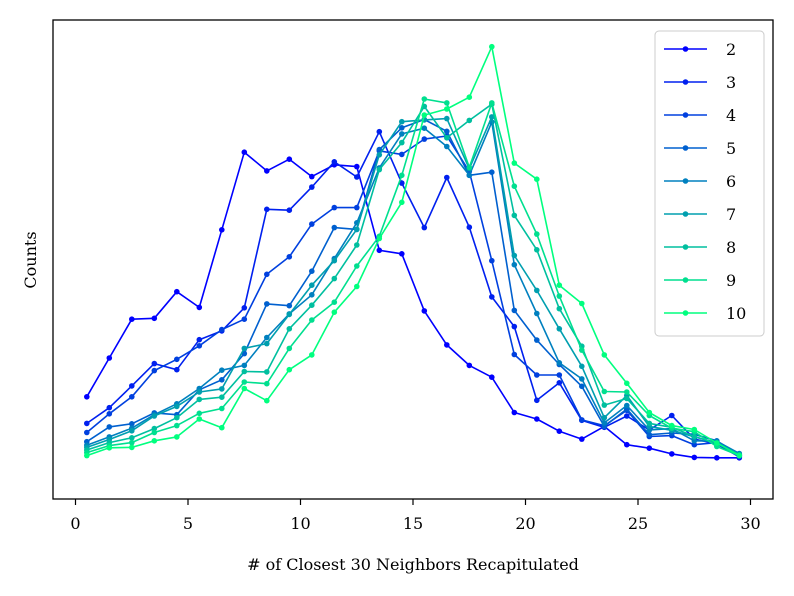 This screenshot has height=596, width=794. What do you see at coordinates (525, 523) in the screenshot?
I see `x-tick-label: 20` at bounding box center [525, 523].